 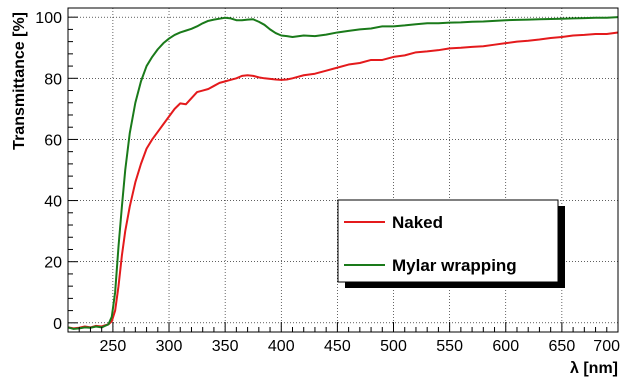 I want to click on x-tick-label: 400, so click(x=281, y=346).